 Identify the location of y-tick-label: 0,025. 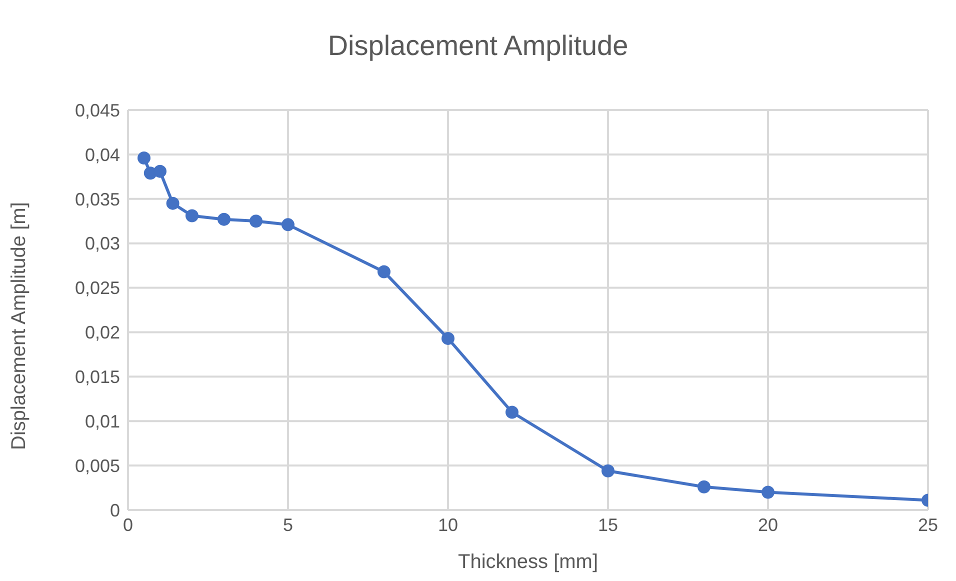
(97, 288).